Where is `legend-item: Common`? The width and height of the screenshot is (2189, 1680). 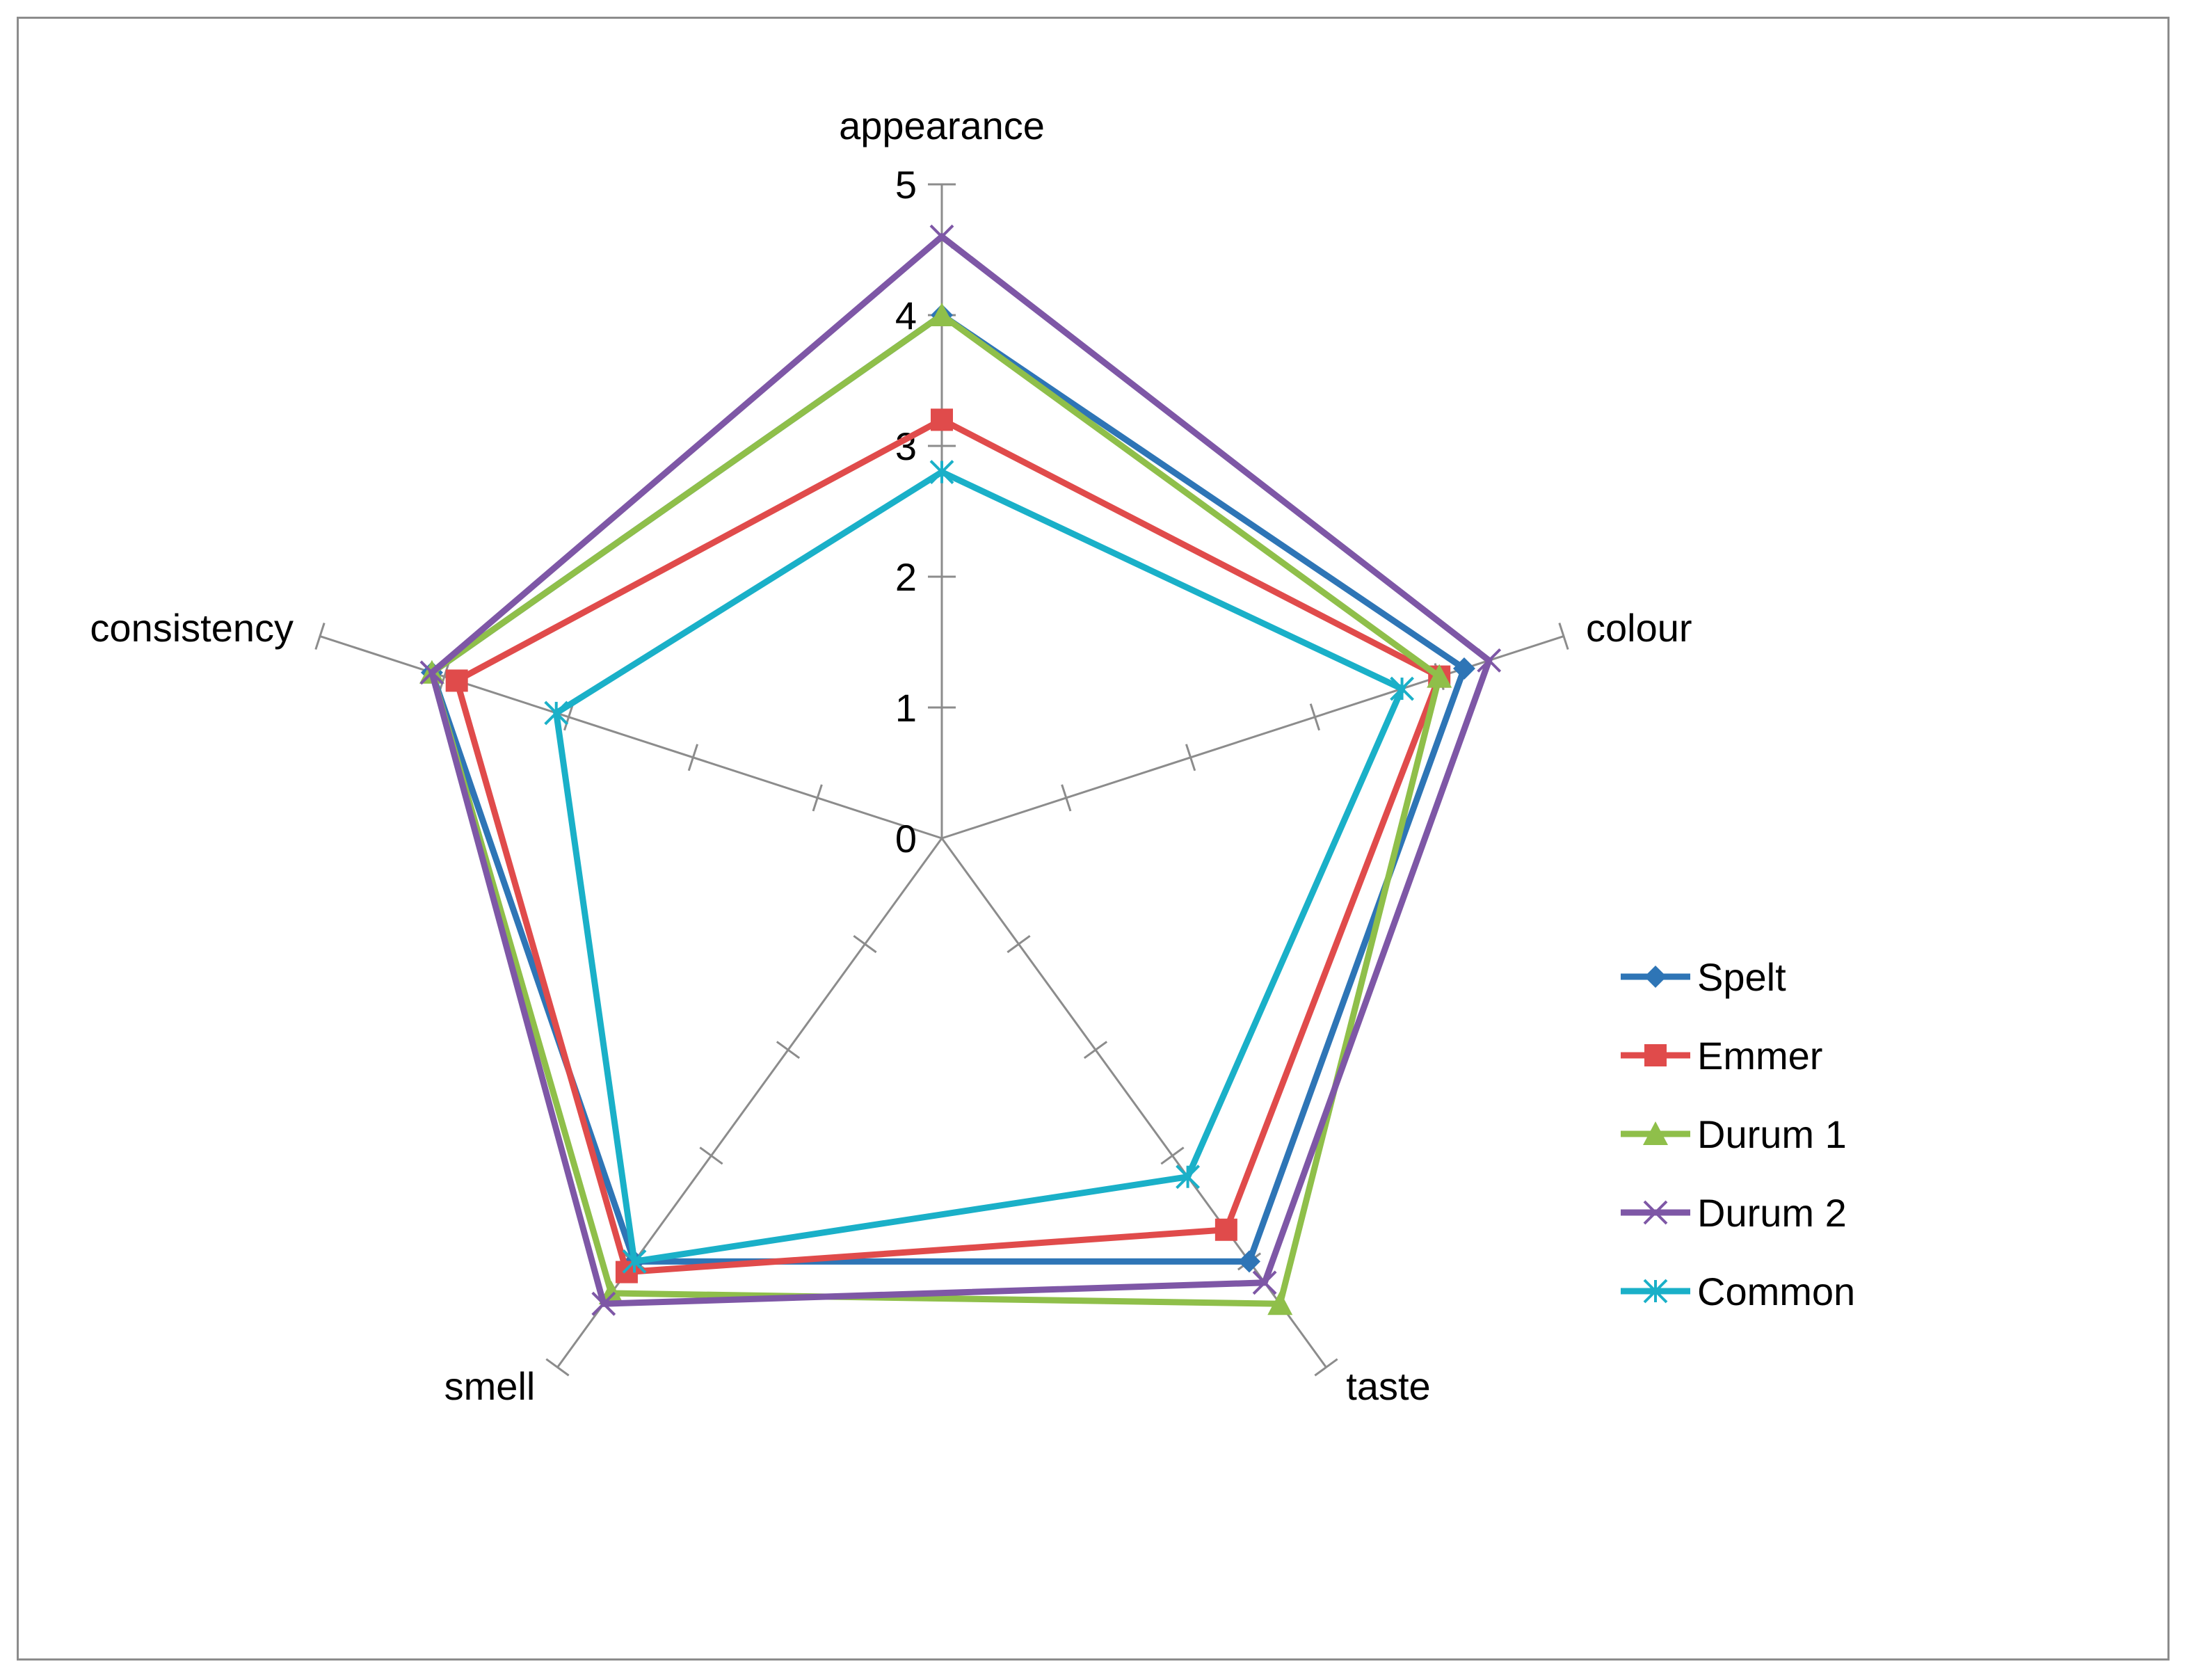
legend-item: Common is located at coordinates (1738, 1291).